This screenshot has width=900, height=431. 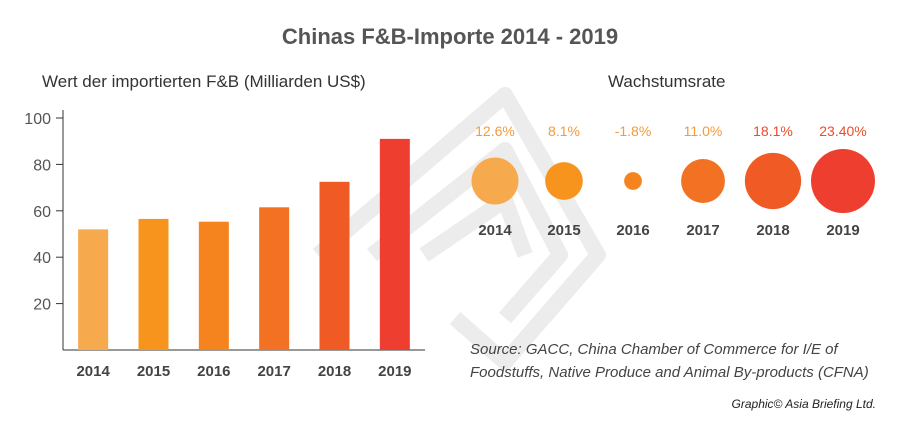 What do you see at coordinates (394, 244) in the screenshot?
I see `bar-2019` at bounding box center [394, 244].